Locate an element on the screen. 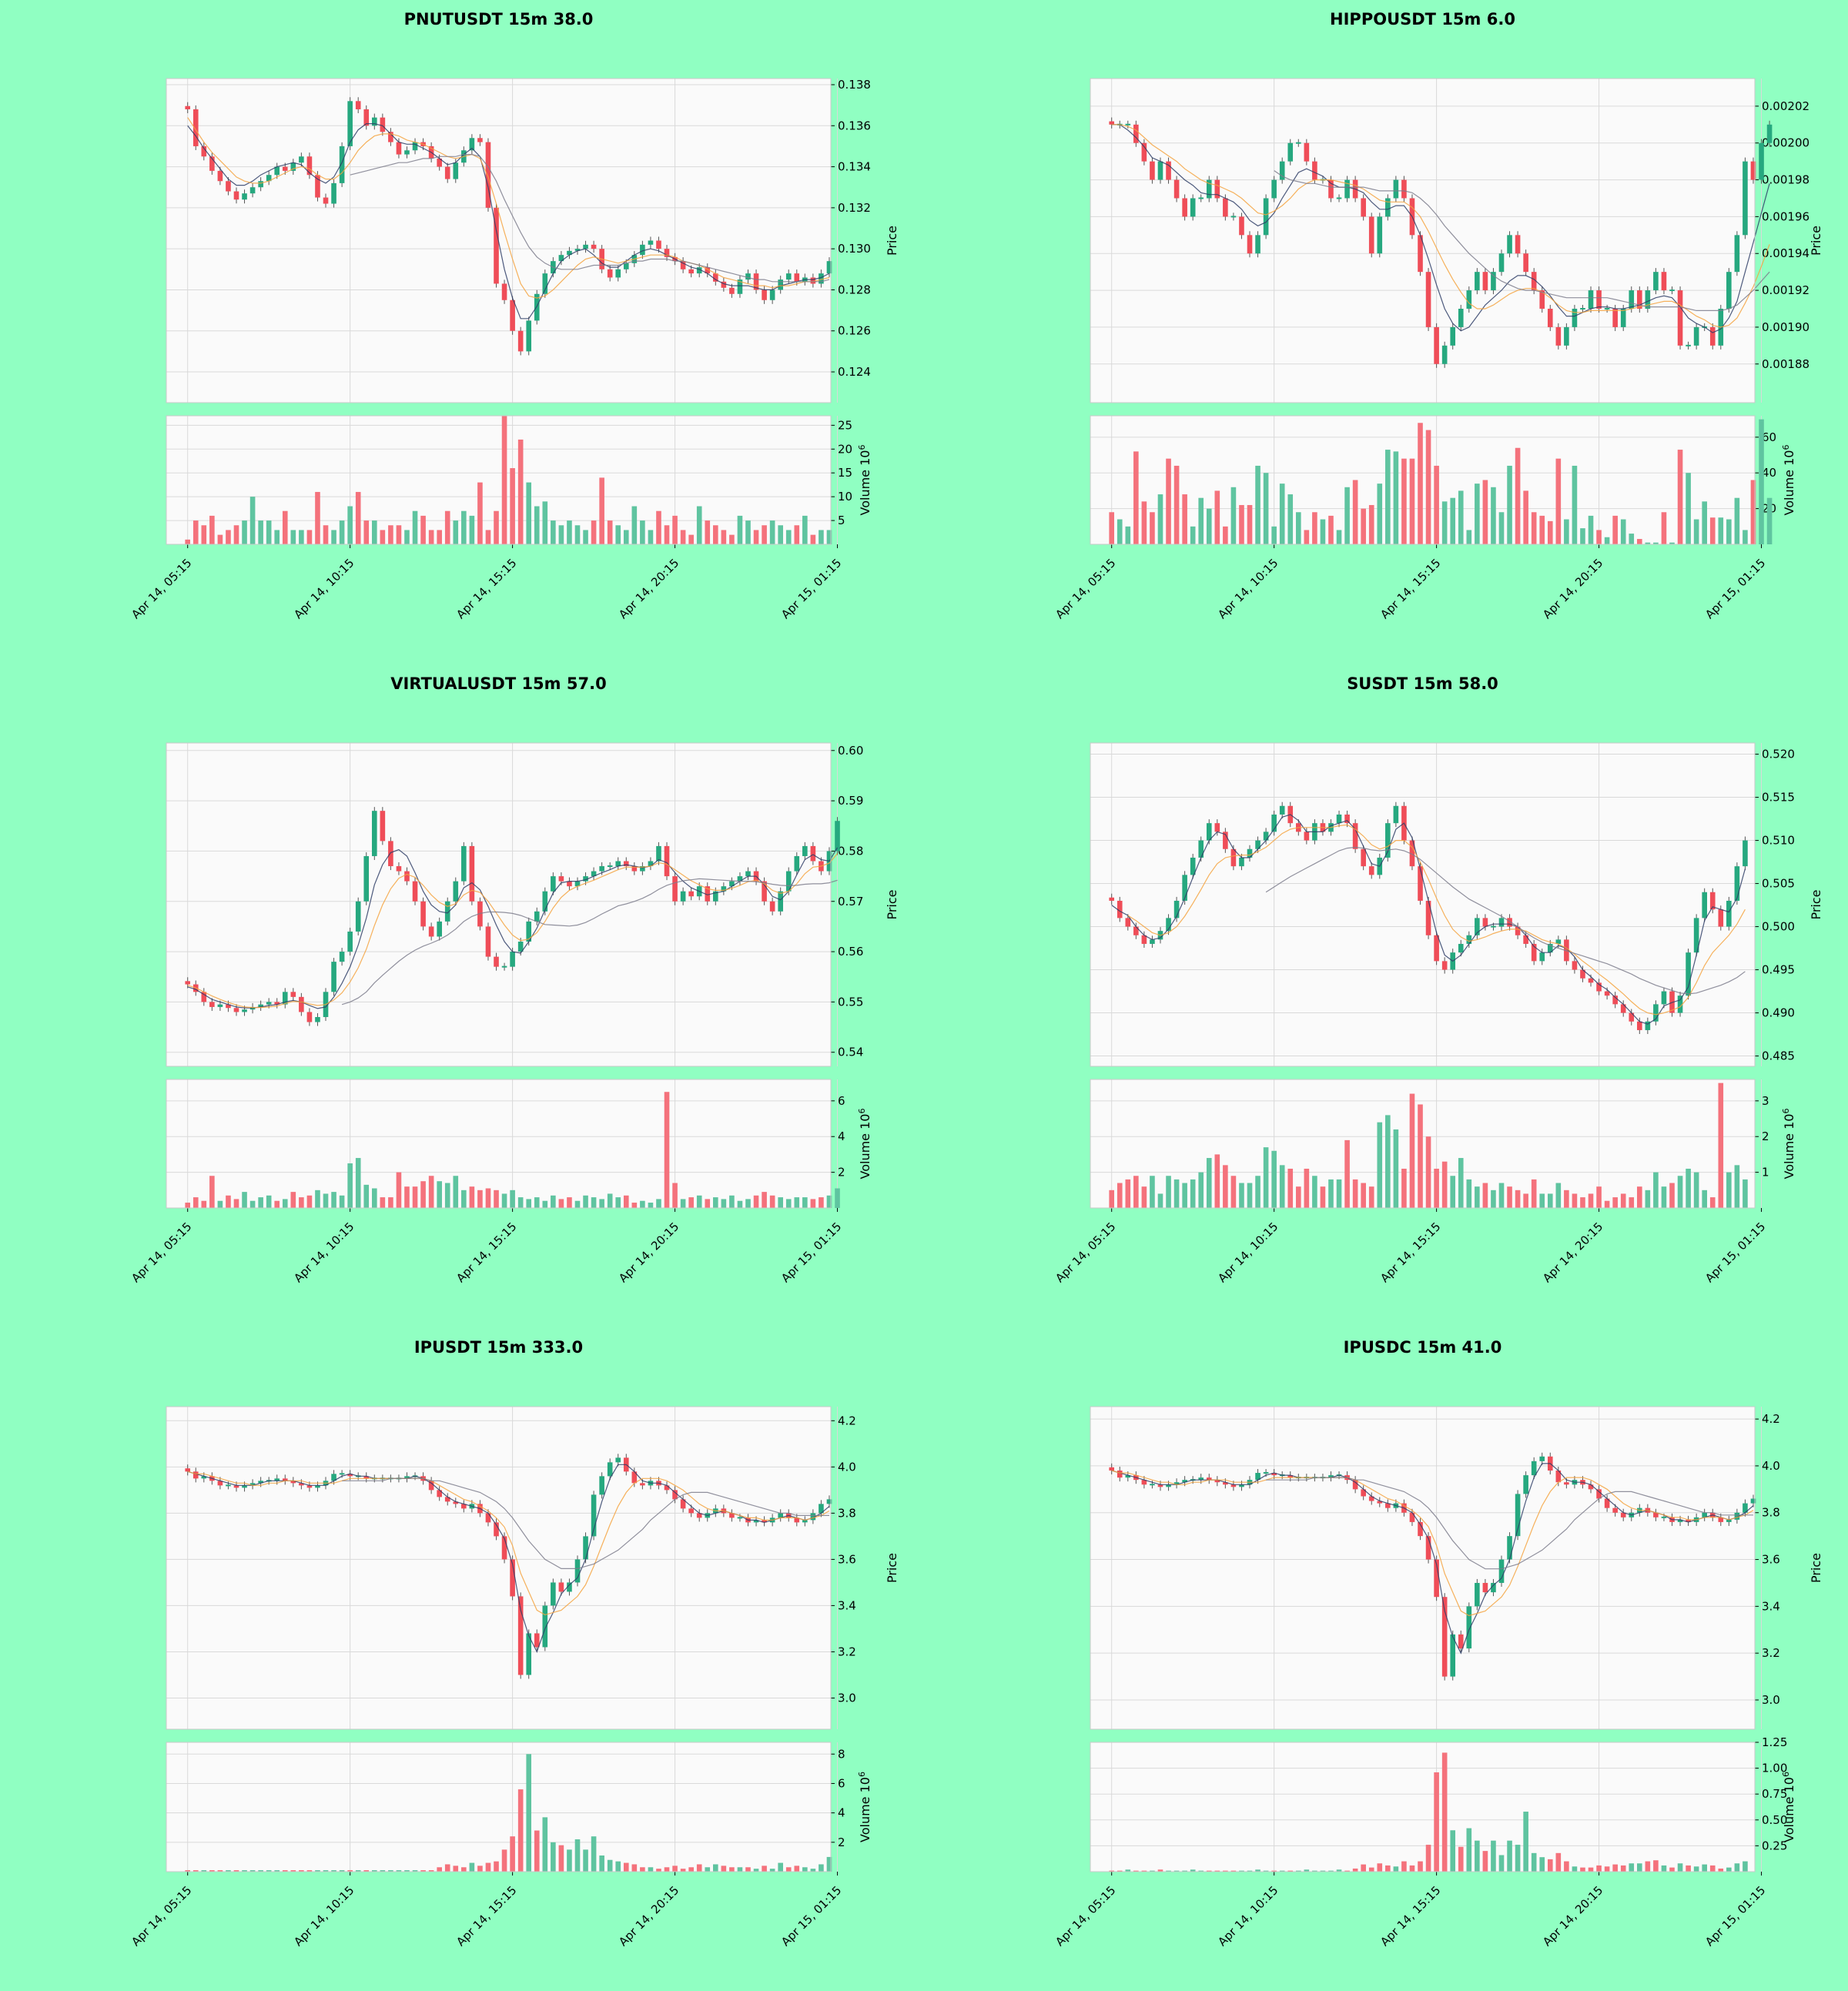  moving-average-line is located at coordinates (509, 1543).